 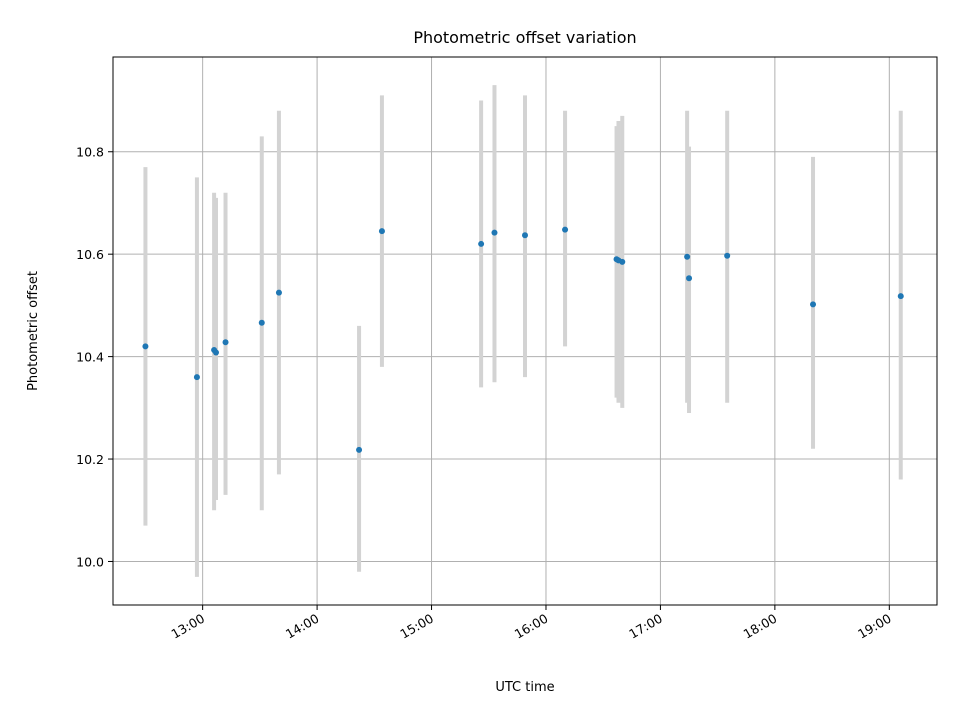 I want to click on y-tick-label: 10.6, so click(x=90, y=254).